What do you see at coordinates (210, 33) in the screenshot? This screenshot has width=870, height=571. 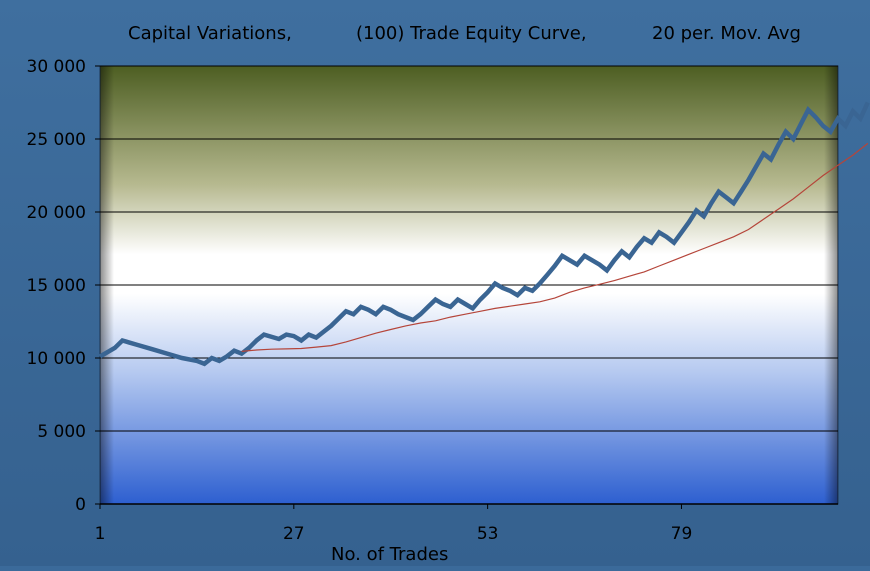 I see `chart-title-part-1: Capital Variations,` at bounding box center [210, 33].